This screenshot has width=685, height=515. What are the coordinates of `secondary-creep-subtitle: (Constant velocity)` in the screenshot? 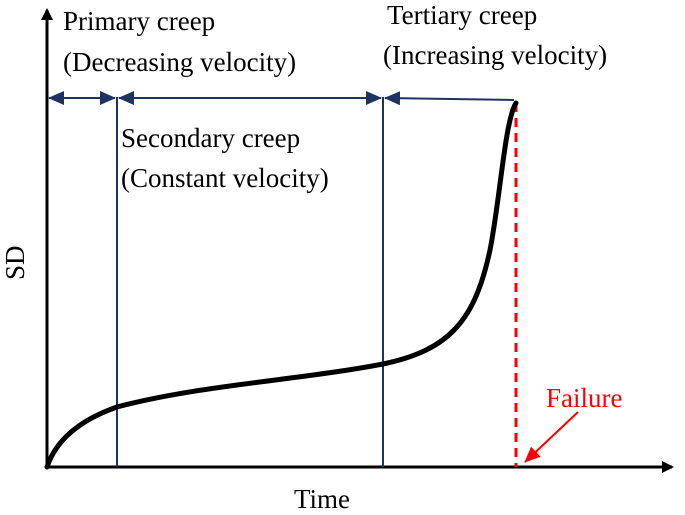 It's located at (225, 178).